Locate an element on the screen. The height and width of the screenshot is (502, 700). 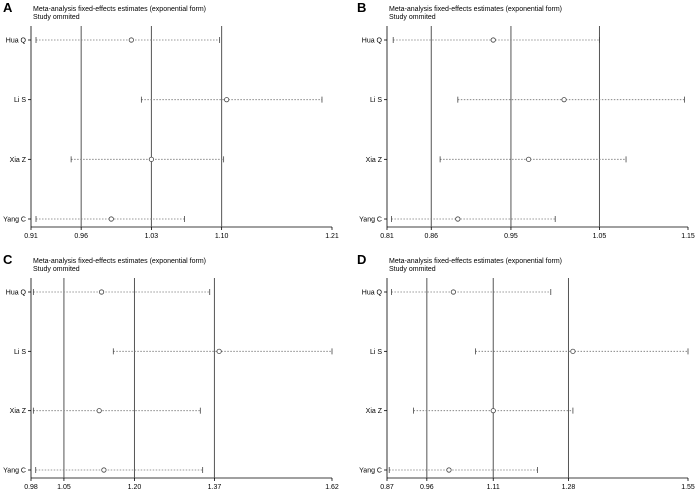
x-tick-label: 0.86 is located at coordinates (431, 236).